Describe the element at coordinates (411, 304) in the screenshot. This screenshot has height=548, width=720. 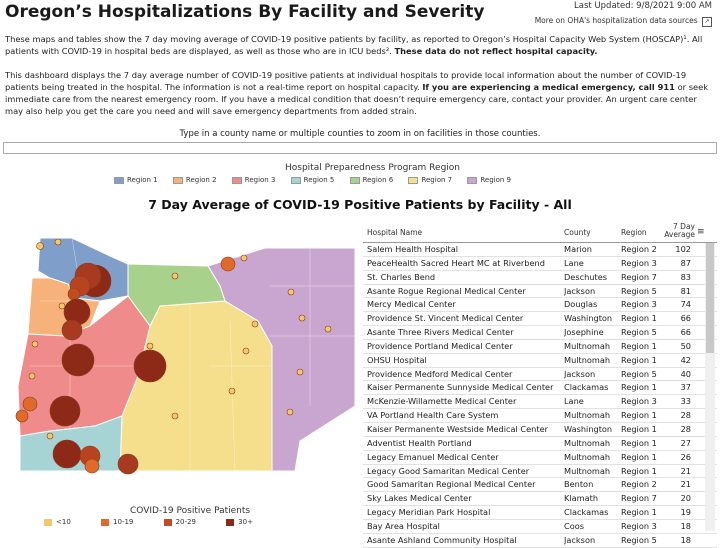
I see `hospital-name-cell: Mercy Medical Center` at that location.